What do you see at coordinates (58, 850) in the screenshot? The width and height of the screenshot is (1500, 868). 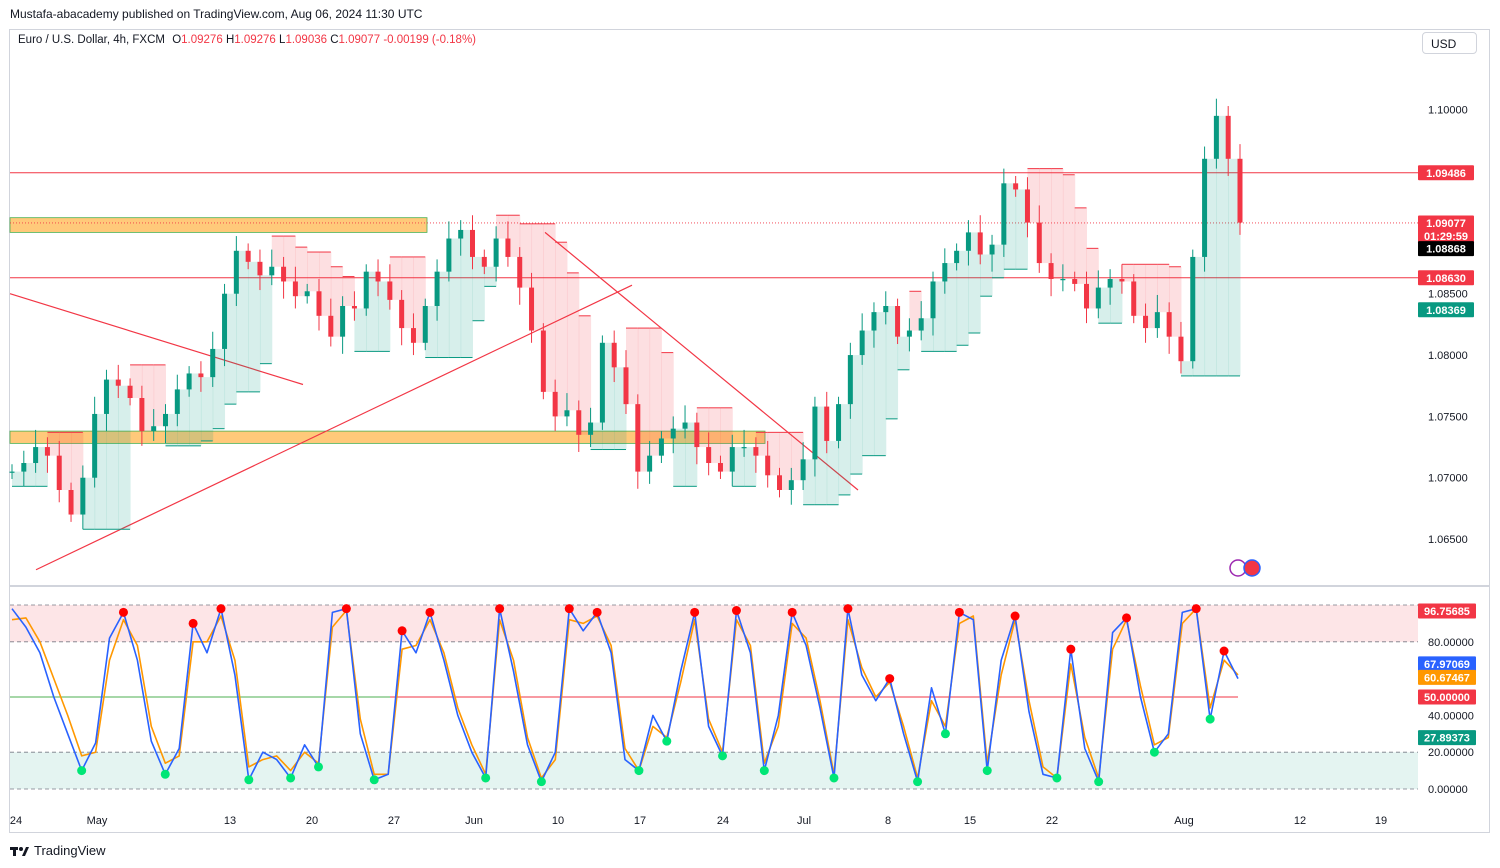 I see `tradingview-logo: TradingView` at bounding box center [58, 850].